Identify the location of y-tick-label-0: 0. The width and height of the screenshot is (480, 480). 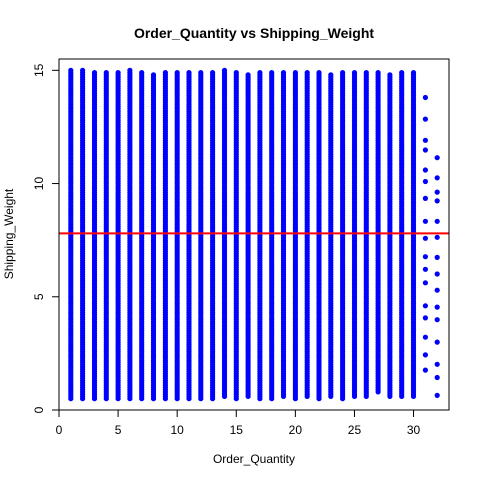
(39, 409).